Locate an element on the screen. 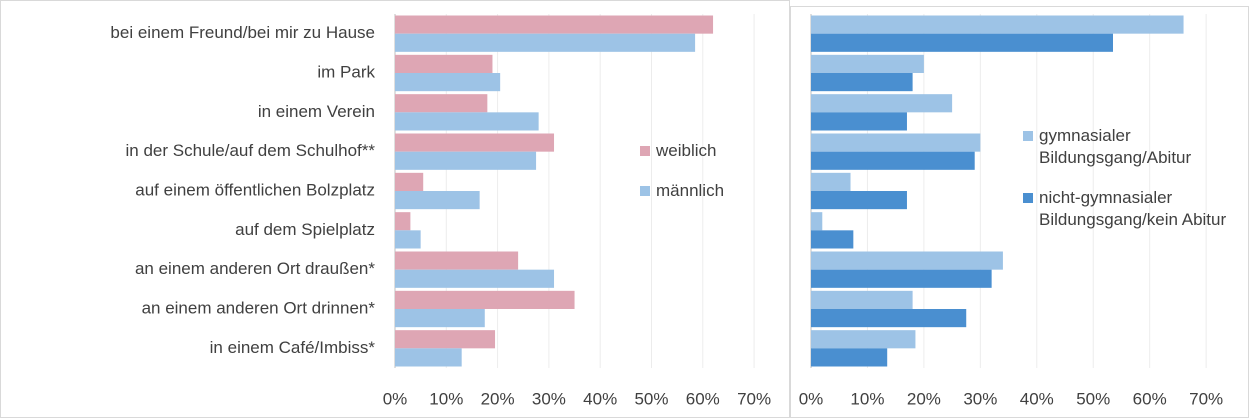  y-tick-label: in einem Verein is located at coordinates (316, 111).